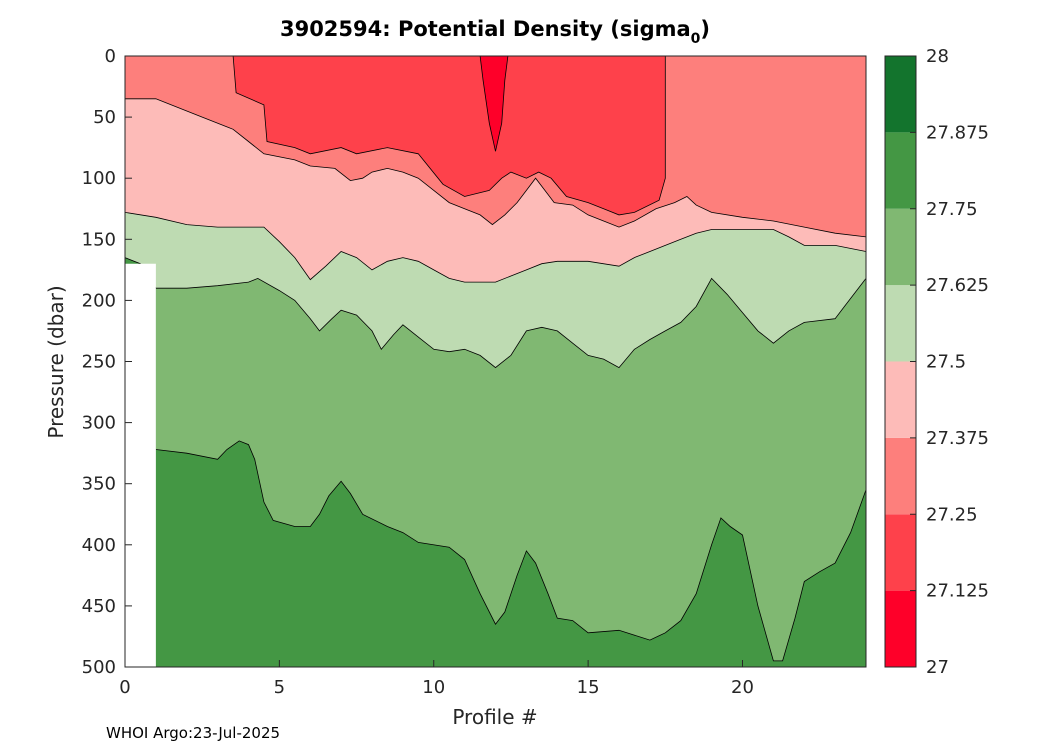 This screenshot has width=1050, height=750. What do you see at coordinates (99, 545) in the screenshot?
I see `y-tick-label: 400` at bounding box center [99, 545].